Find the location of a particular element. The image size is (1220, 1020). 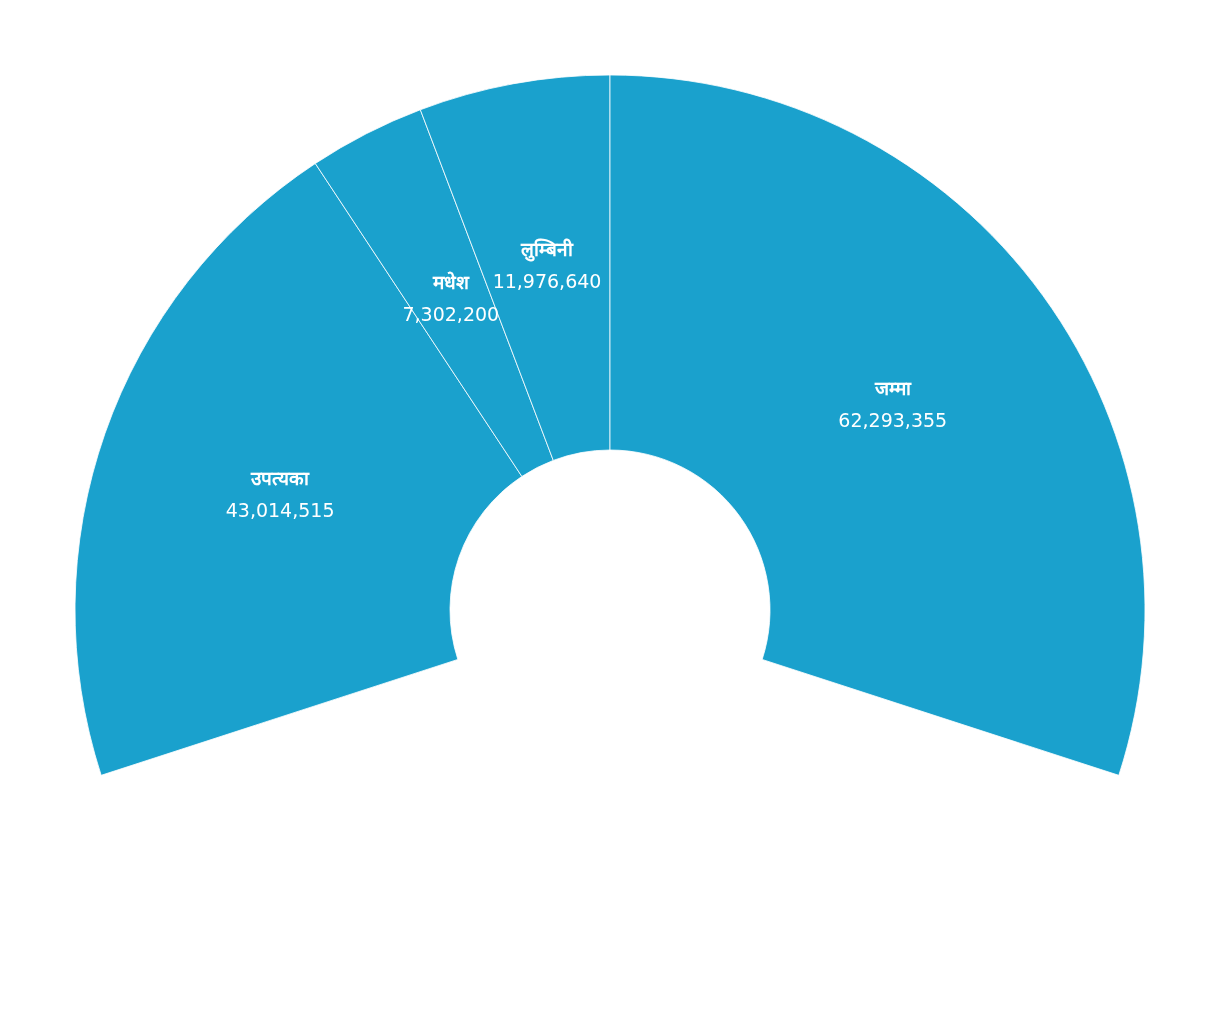

data-label: 43,014,515 is located at coordinates (280, 509).